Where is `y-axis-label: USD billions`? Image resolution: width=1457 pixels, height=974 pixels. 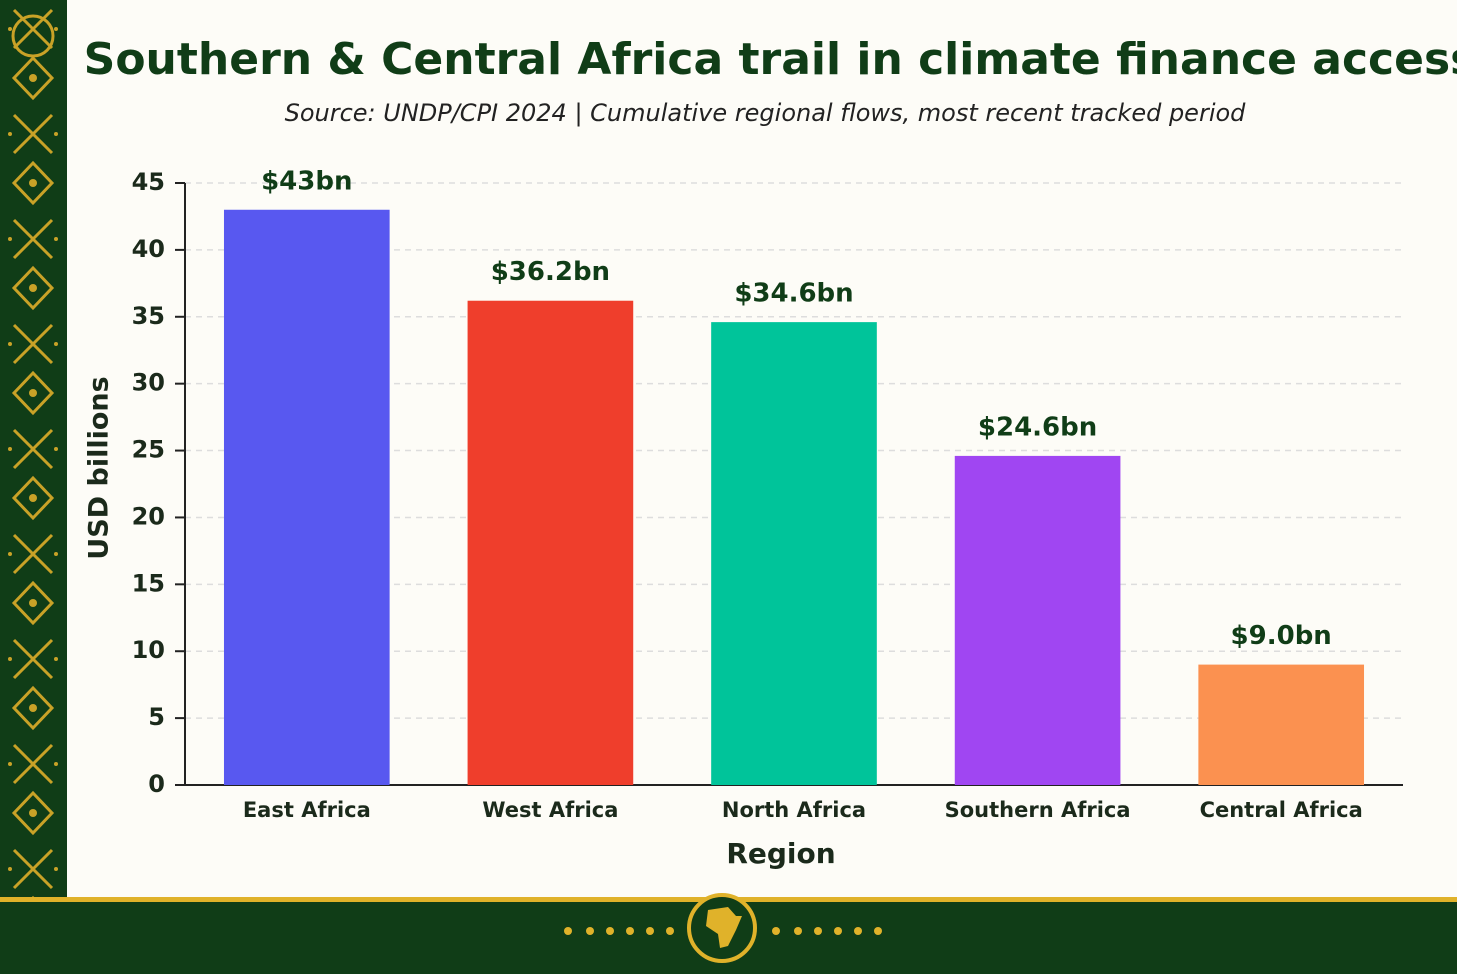
y-axis-label: USD billions is located at coordinates (99, 467).